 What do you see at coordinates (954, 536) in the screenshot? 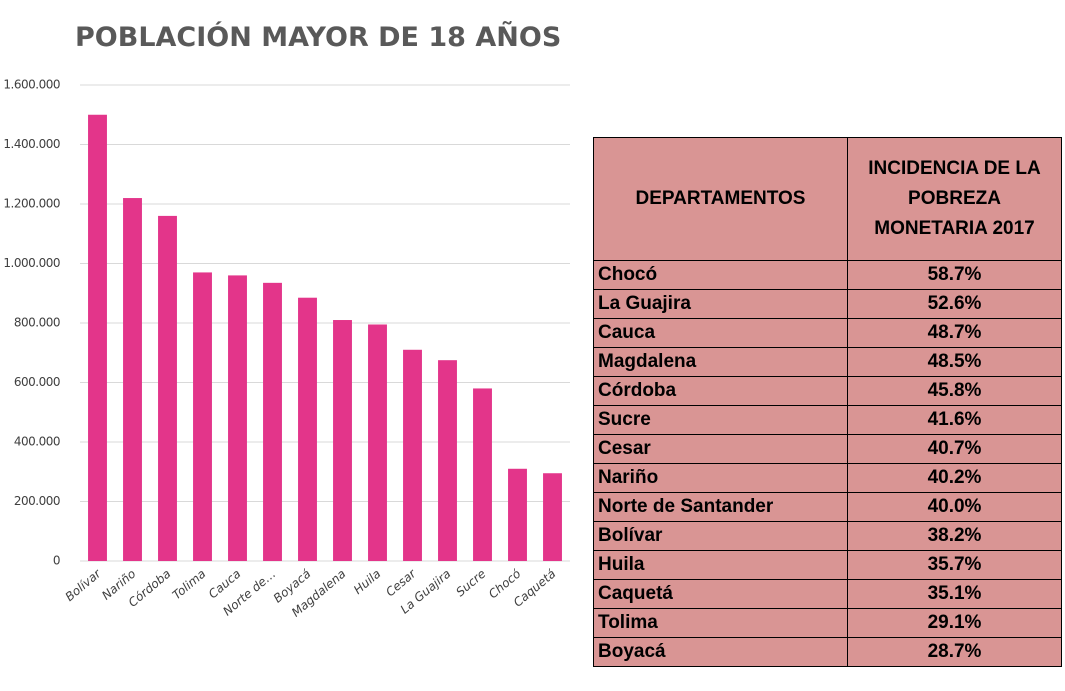
I see `poverty-rate: 38.2%` at bounding box center [954, 536].